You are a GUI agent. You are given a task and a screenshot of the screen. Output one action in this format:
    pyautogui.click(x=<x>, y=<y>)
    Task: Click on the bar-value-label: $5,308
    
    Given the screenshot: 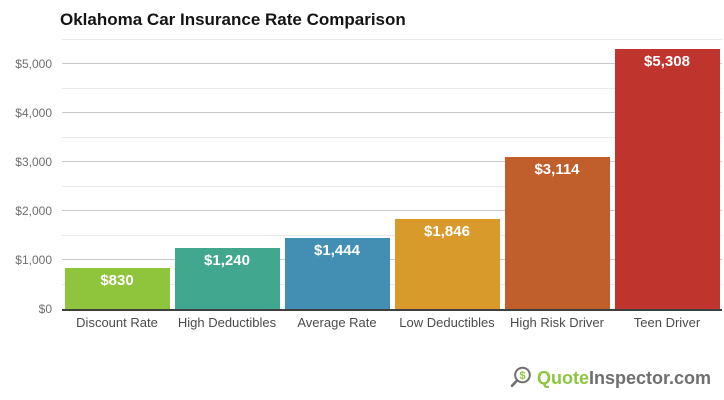 What is the action you would take?
    pyautogui.click(x=667, y=62)
    